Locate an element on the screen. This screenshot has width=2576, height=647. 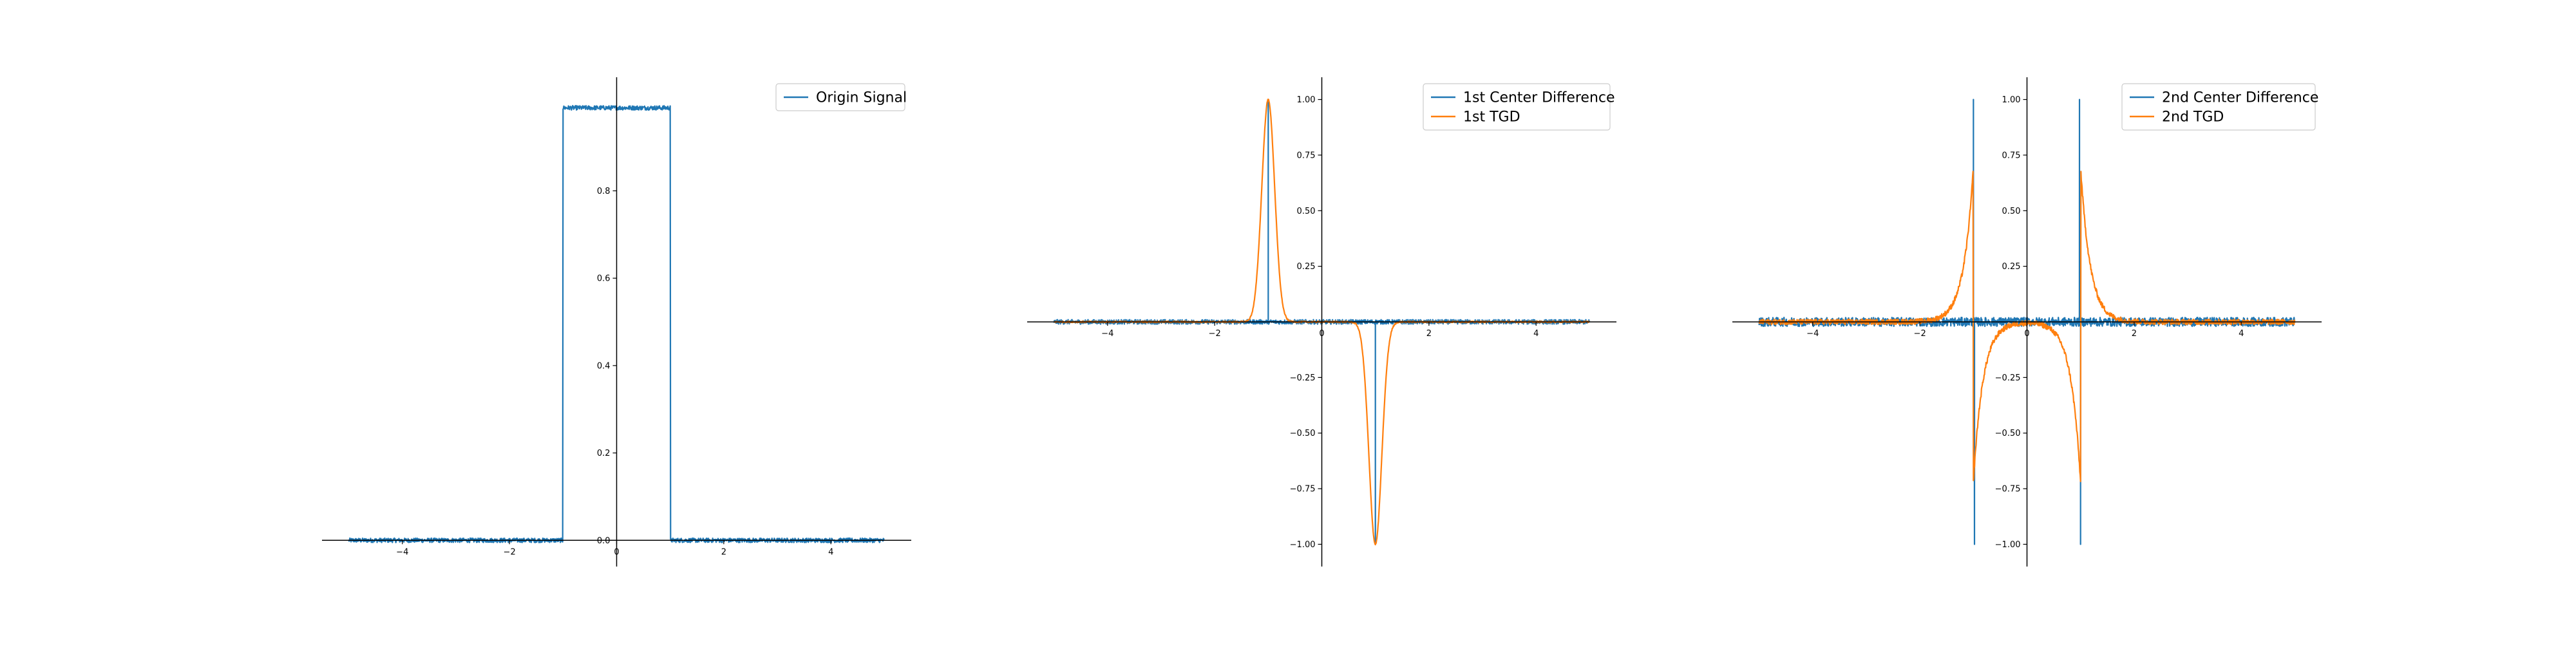
y-tick-label: 0.8 is located at coordinates (604, 192).